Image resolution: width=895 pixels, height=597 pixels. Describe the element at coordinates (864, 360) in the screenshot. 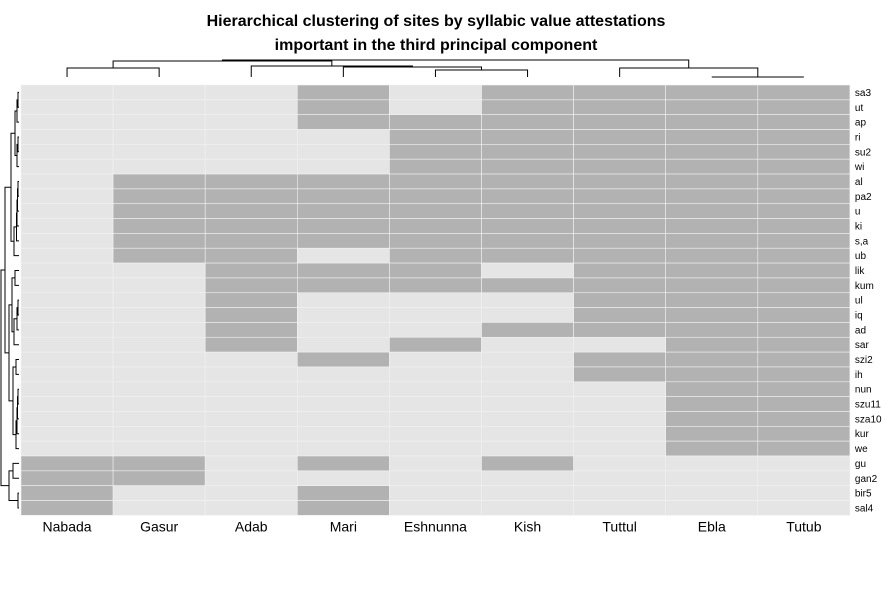

I see `row-label: szi2` at that location.